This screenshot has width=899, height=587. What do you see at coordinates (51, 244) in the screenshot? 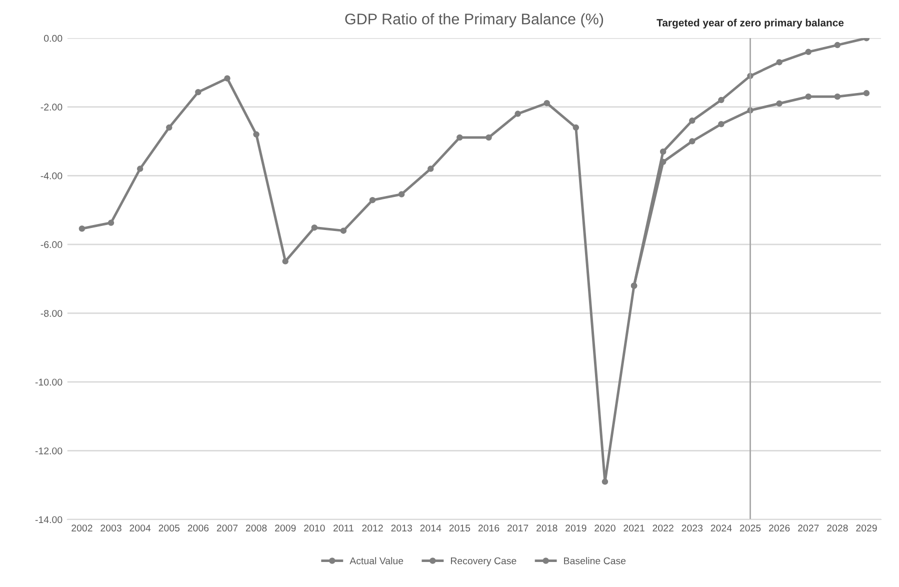
I see `y-tick-label: -6.00` at bounding box center [51, 244].